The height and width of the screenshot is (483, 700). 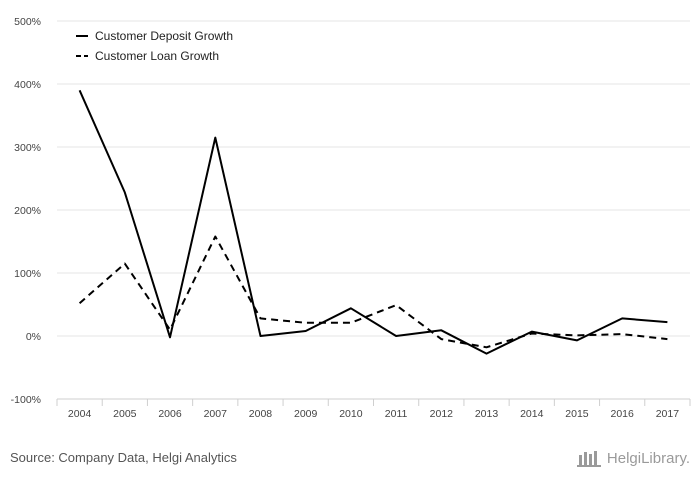 What do you see at coordinates (125, 414) in the screenshot?
I see `x-tick-label: 2005` at bounding box center [125, 414].